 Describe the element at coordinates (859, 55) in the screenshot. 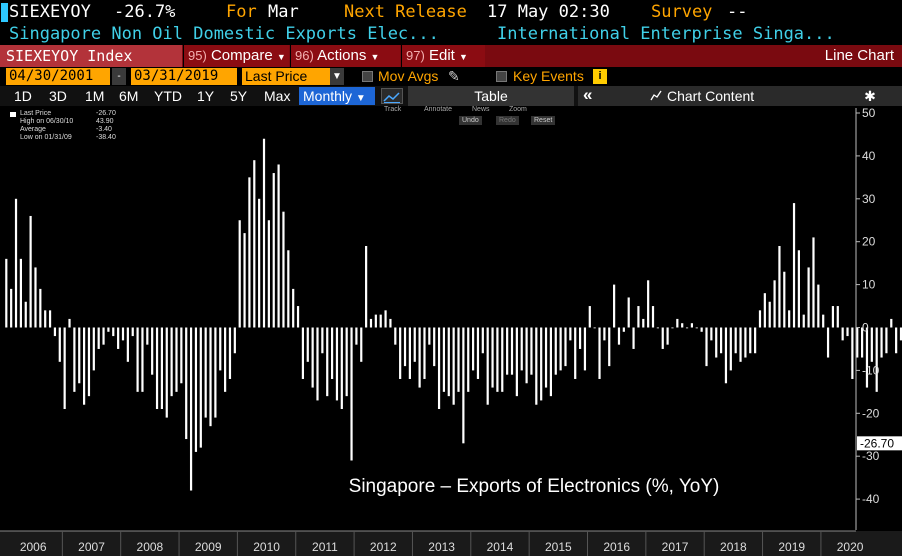

I see `chart-type-label: Line Chart` at that location.